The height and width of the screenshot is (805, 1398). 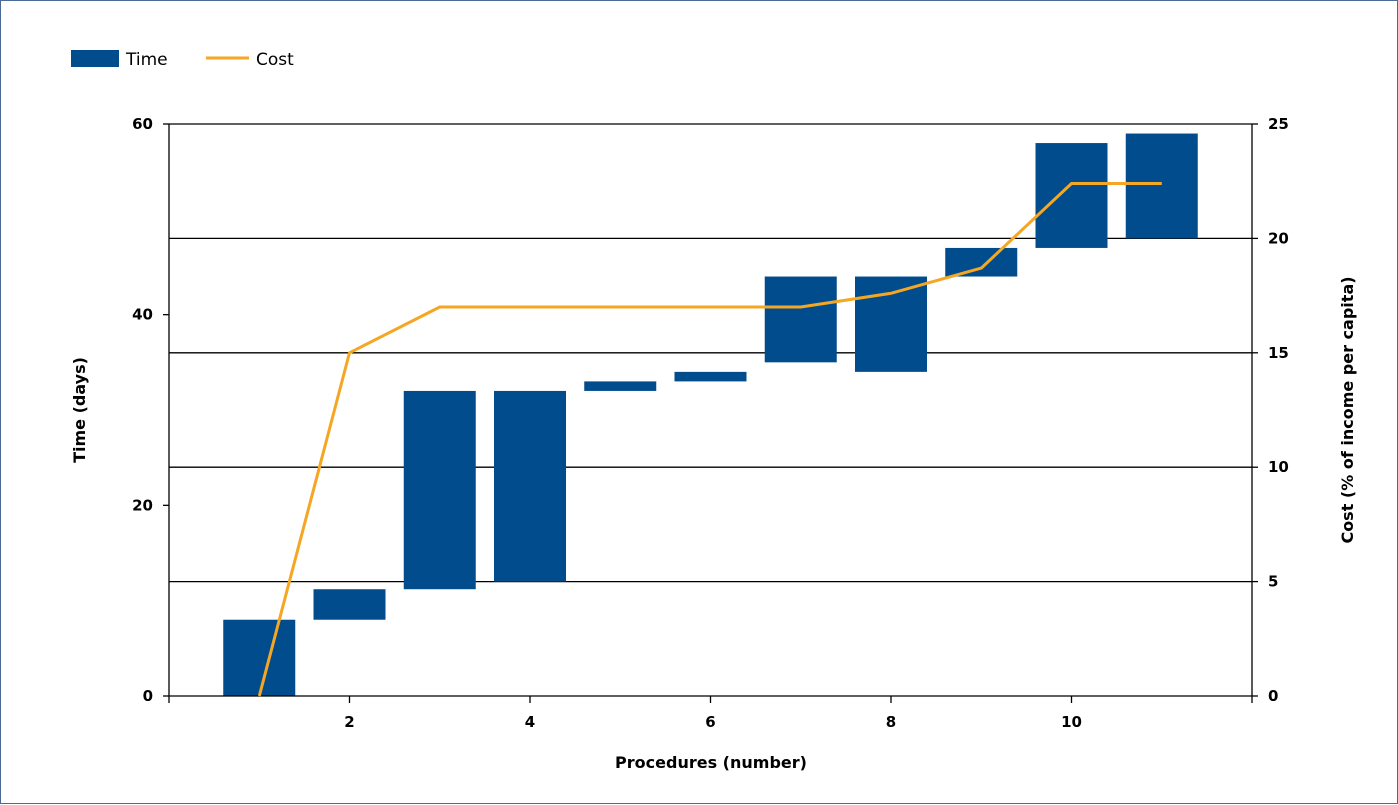 What do you see at coordinates (891, 722) in the screenshot?
I see `x-tick-label: 8` at bounding box center [891, 722].